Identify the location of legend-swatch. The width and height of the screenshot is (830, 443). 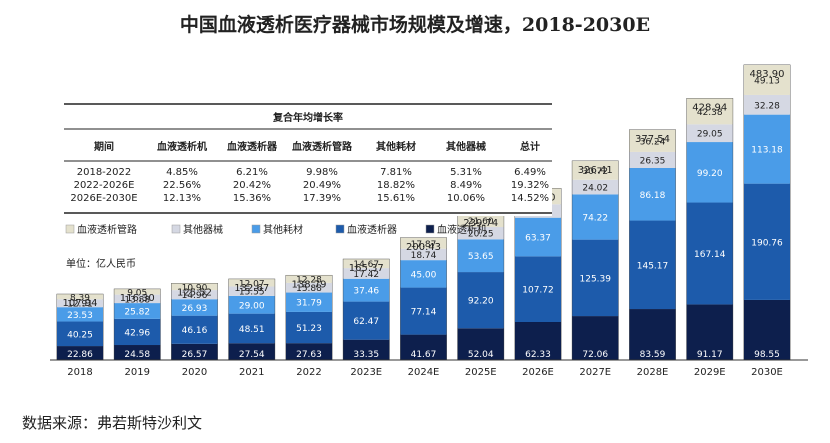
(256, 229).